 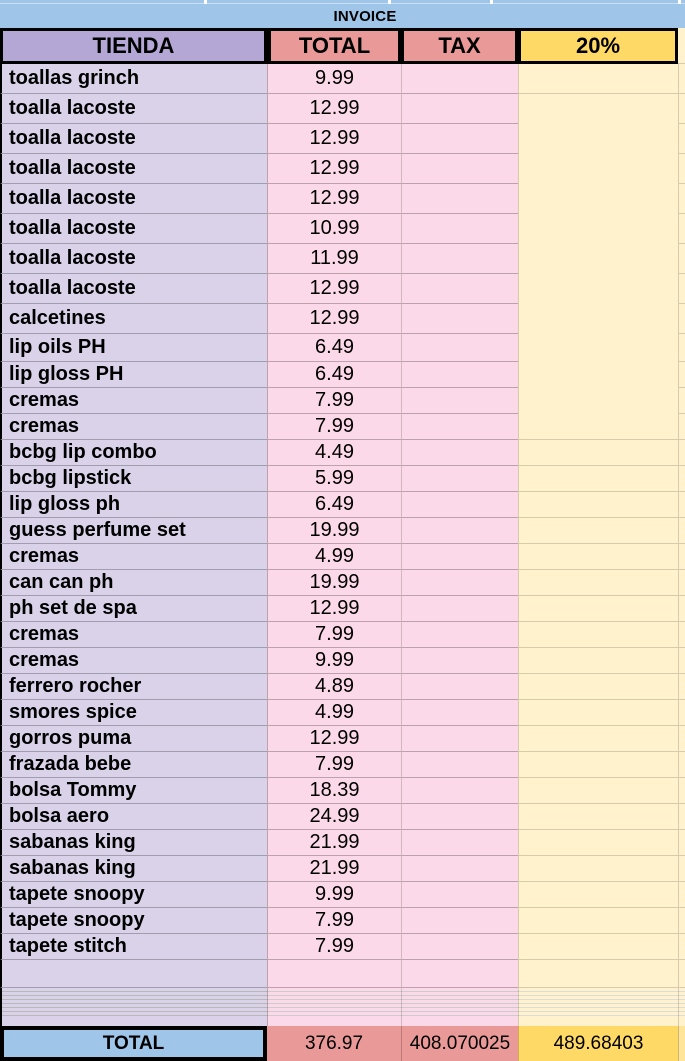 I want to click on price-cell: 11.99, so click(x=334, y=259).